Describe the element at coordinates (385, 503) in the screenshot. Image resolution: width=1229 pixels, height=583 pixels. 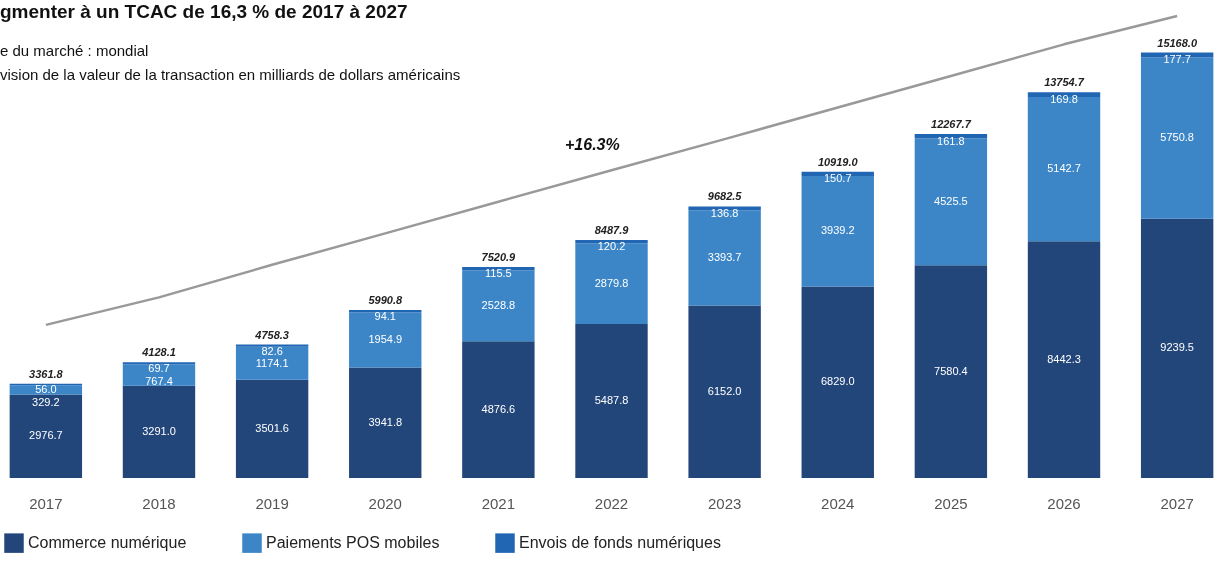
I see `x-tick-label: 2020` at that location.